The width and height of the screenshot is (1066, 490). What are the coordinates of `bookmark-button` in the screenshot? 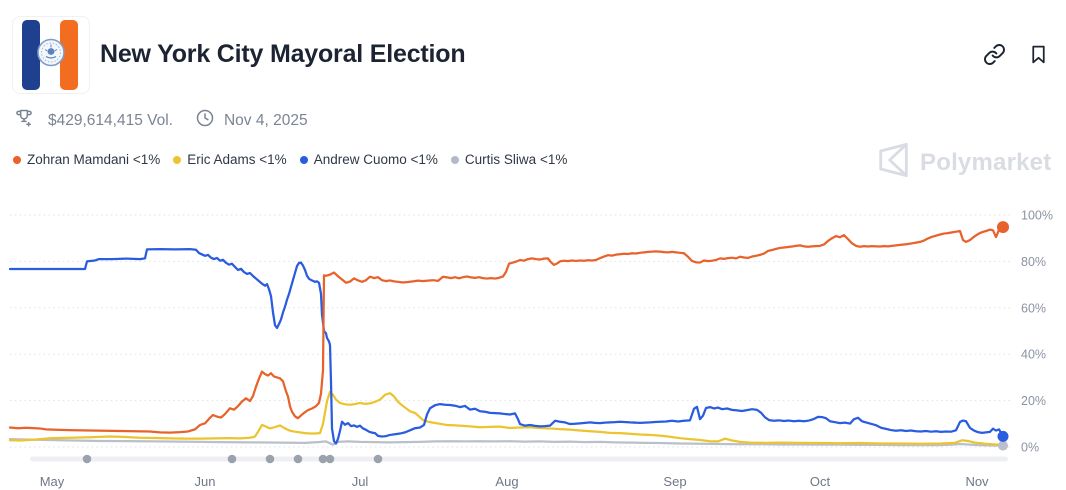 It's located at (1038, 56).